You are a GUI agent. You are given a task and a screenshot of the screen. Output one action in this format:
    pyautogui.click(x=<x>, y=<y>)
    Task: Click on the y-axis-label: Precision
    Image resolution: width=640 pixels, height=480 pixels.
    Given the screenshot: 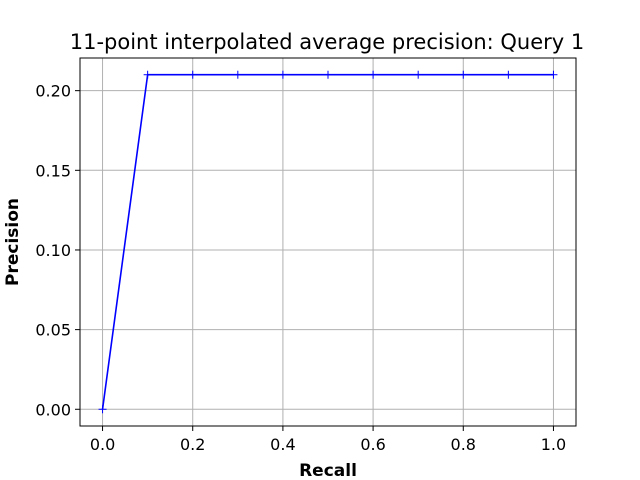 What is the action you would take?
    pyautogui.click(x=13, y=242)
    